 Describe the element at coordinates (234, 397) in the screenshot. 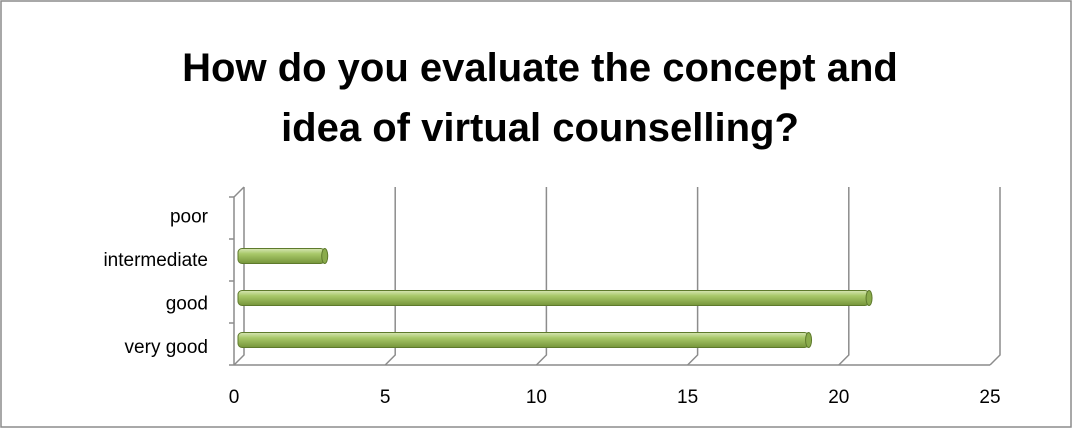

I see `x-tick-label: 0` at that location.